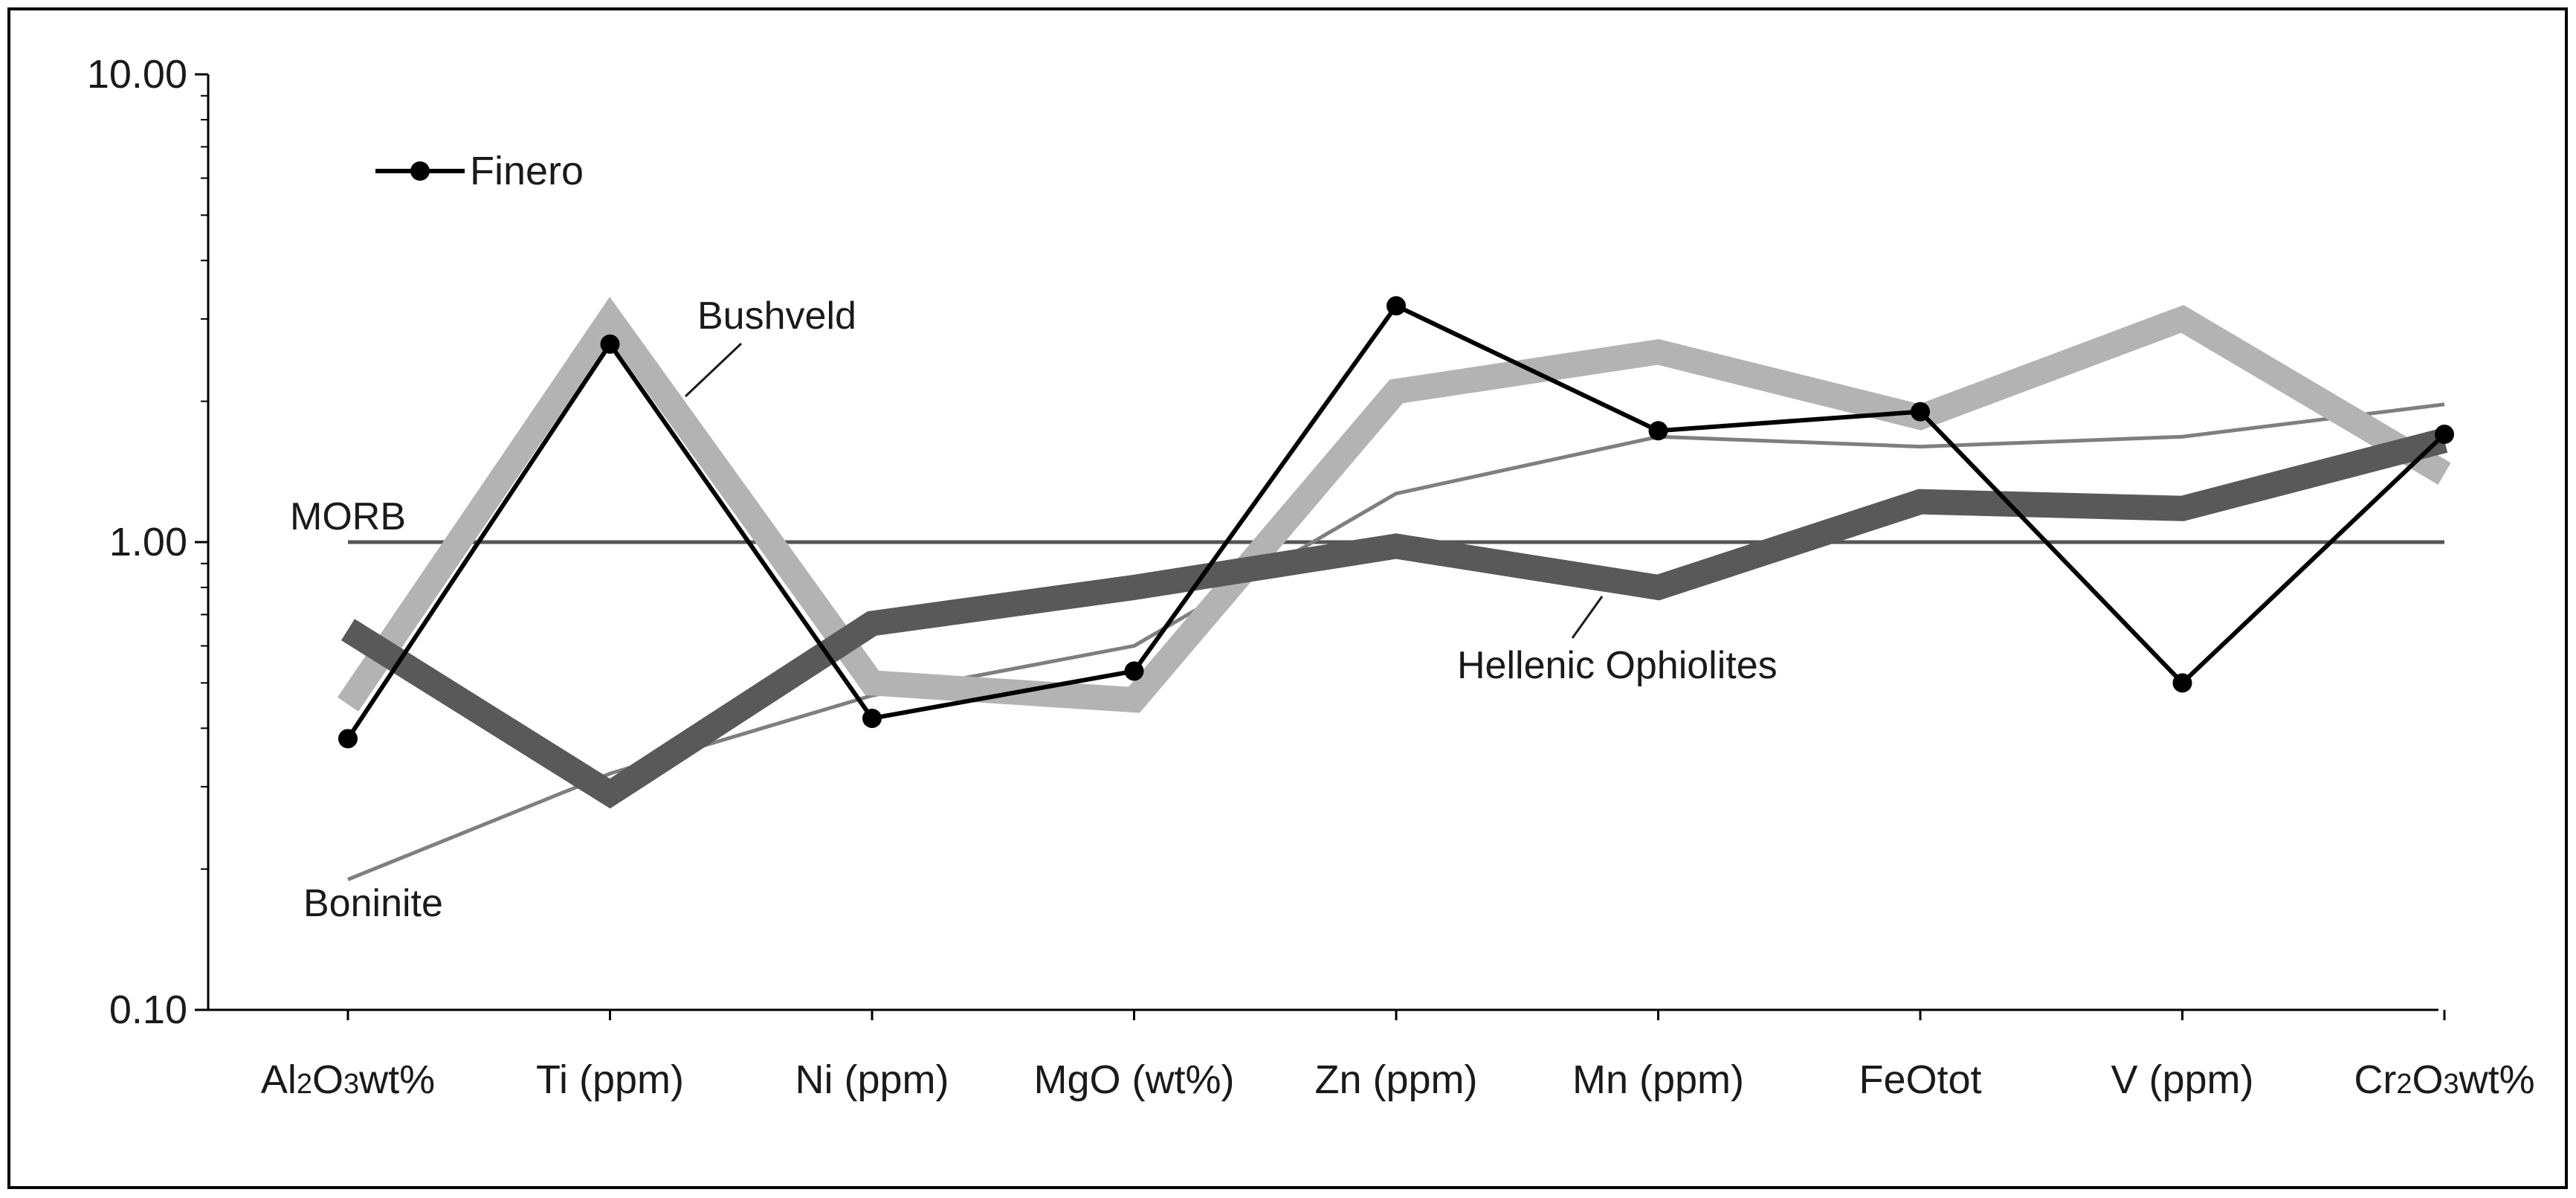 This screenshot has width=2576, height=1198. What do you see at coordinates (1617, 665) in the screenshot?
I see `annotation-hellenic-ophiolites-label: Hellenic Ophiolites` at bounding box center [1617, 665].